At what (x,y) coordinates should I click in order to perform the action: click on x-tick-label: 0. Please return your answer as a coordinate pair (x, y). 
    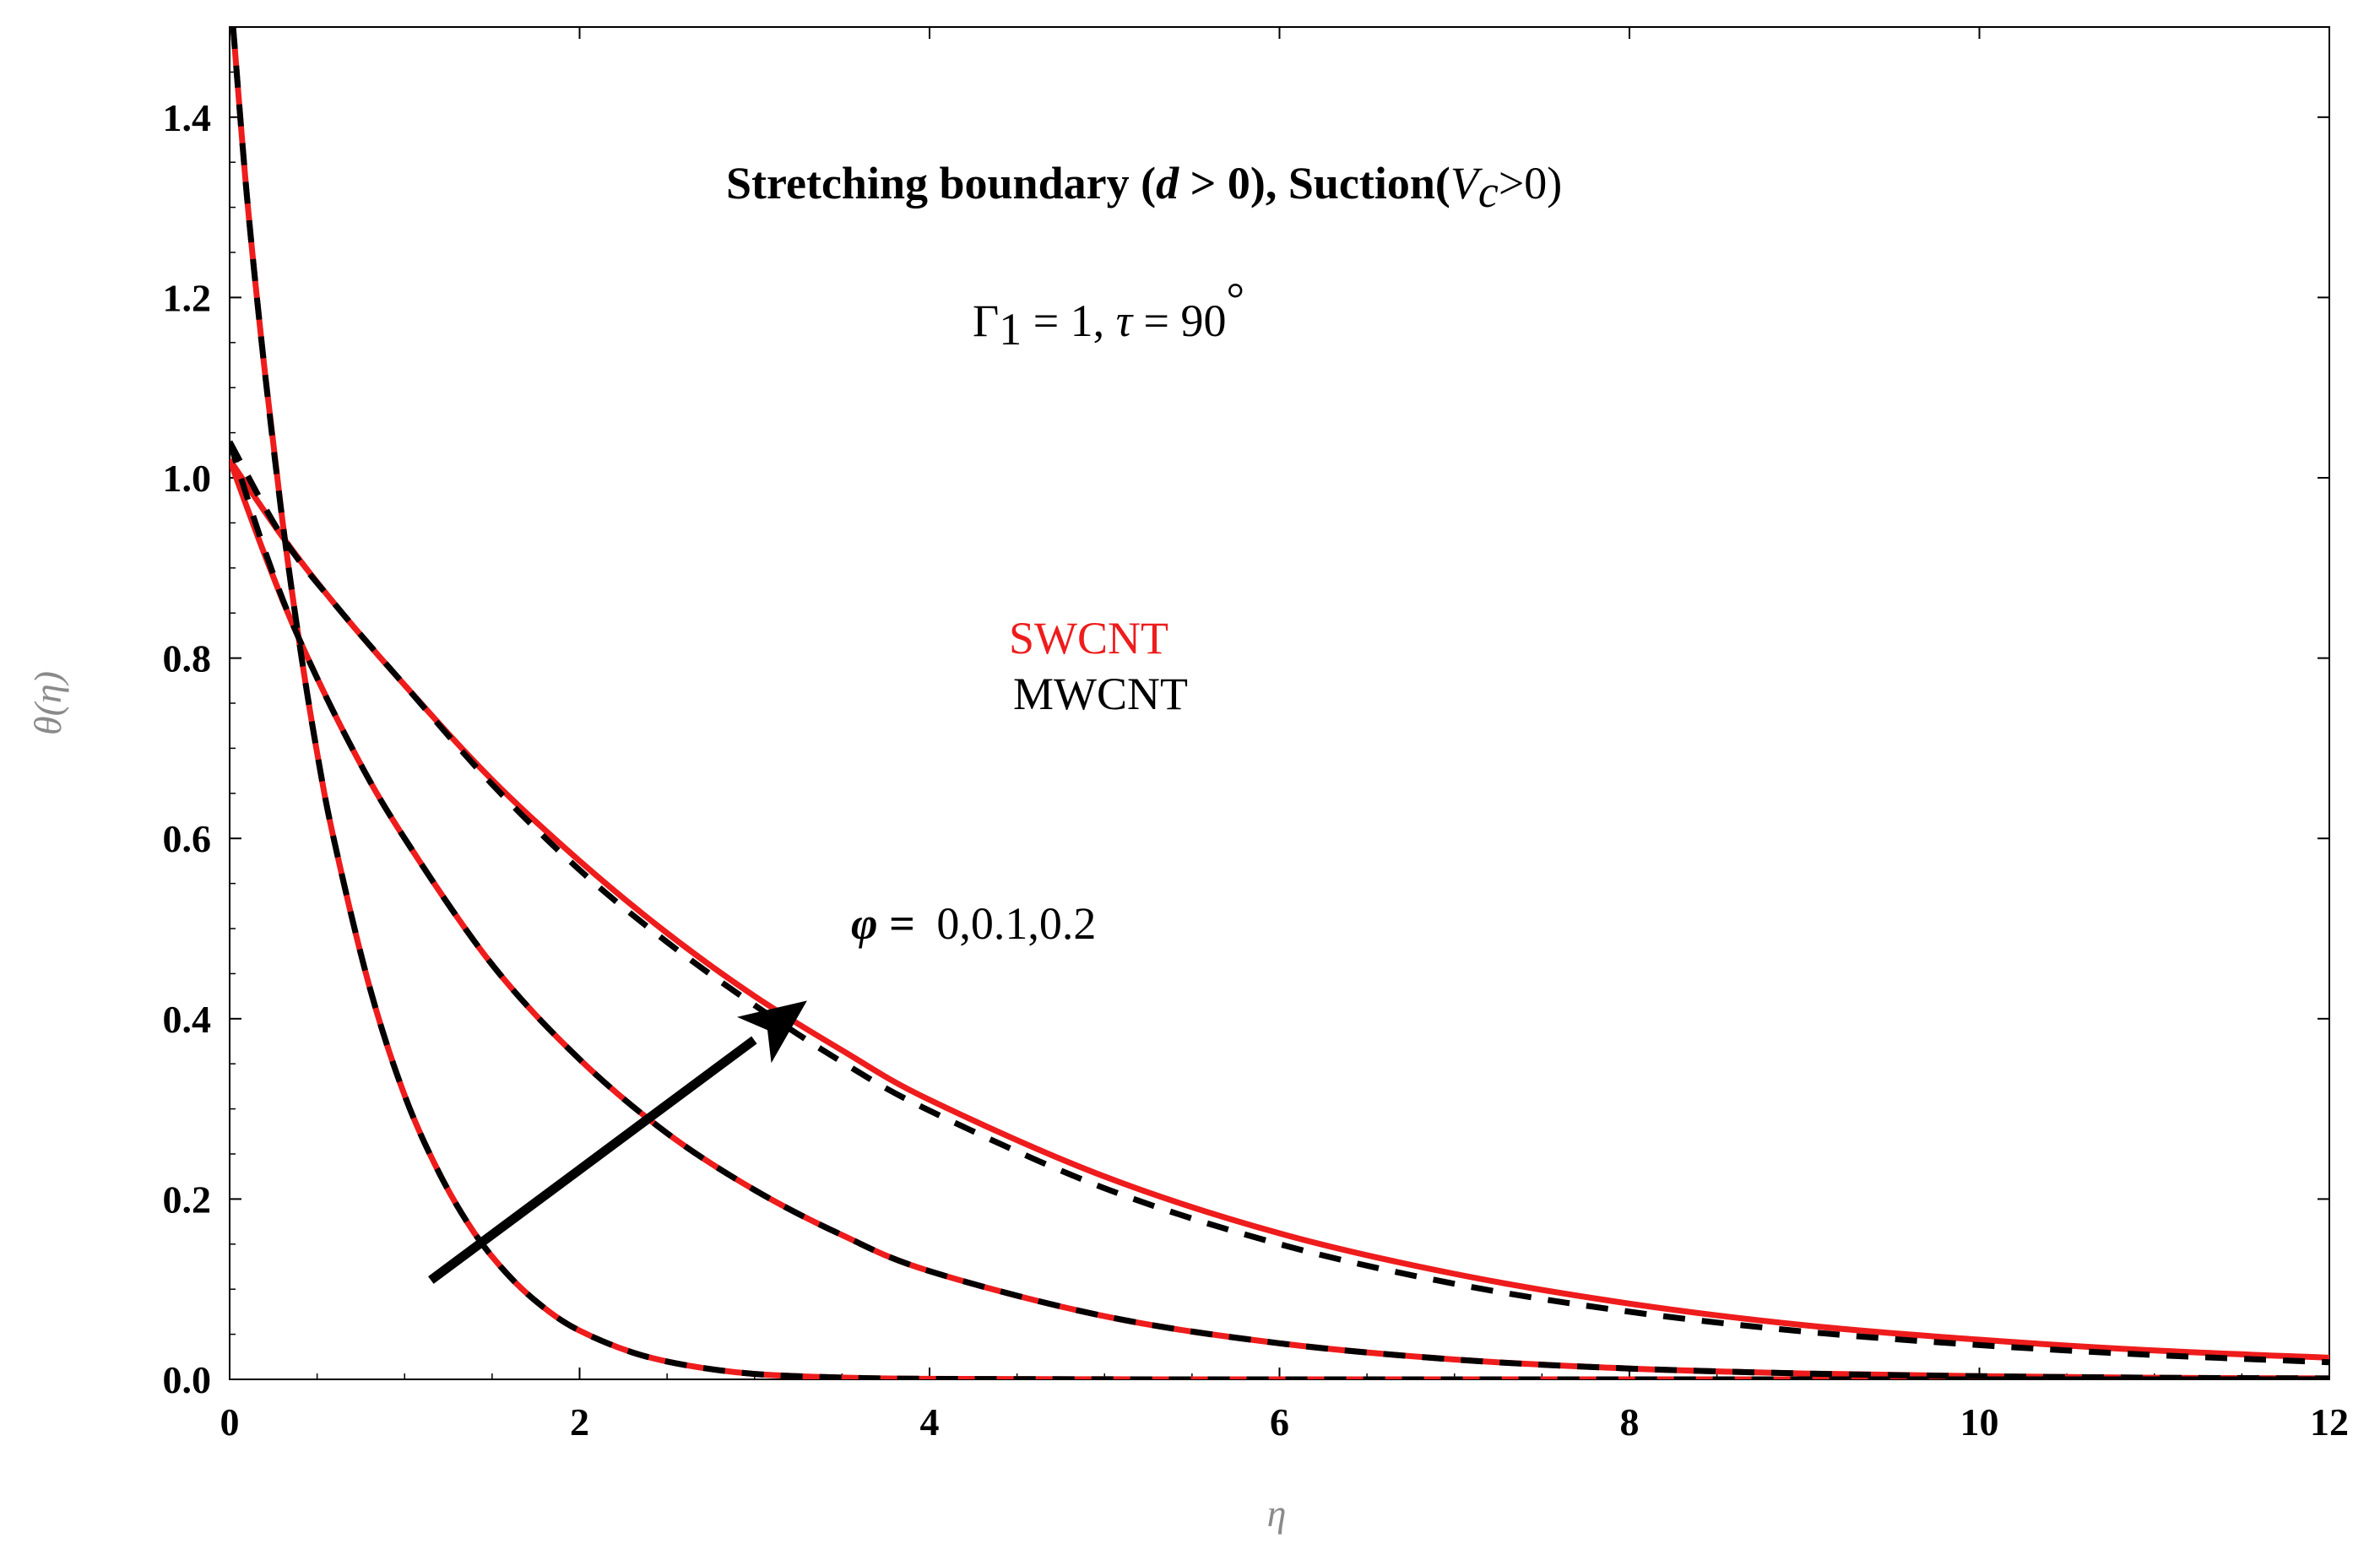
    Looking at the image, I should click on (230, 1422).